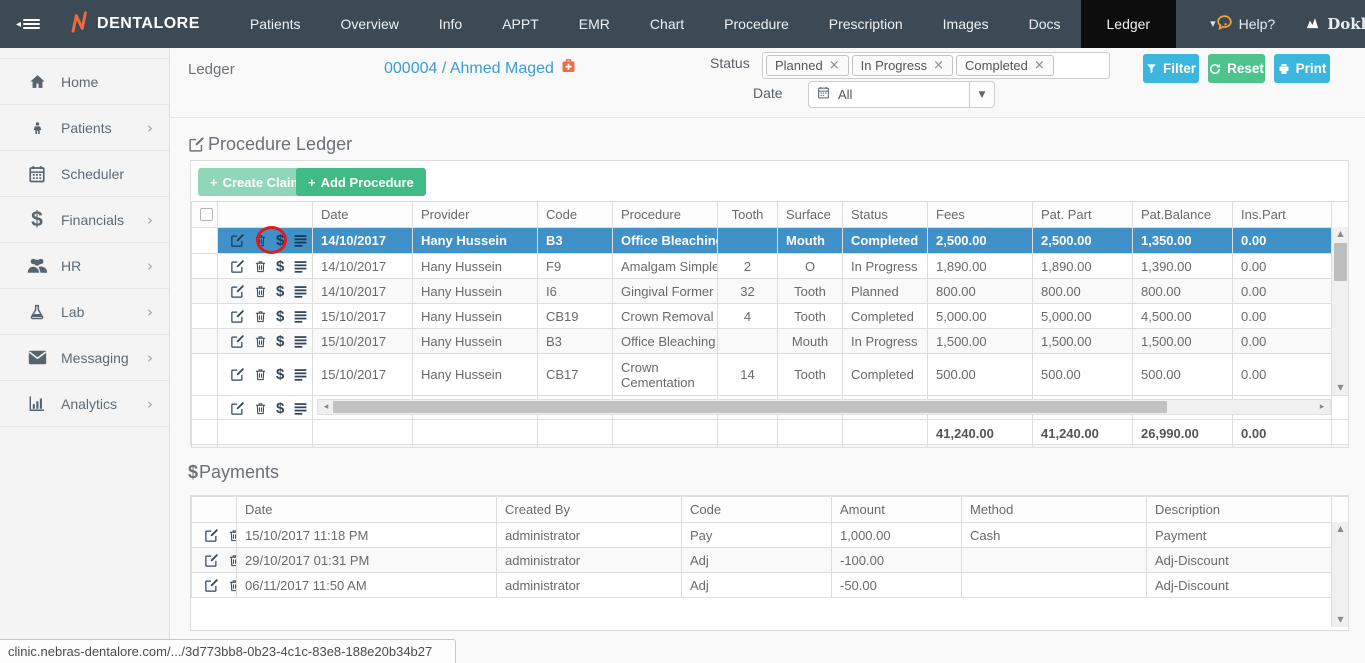 The image size is (1365, 663). What do you see at coordinates (1302, 68) in the screenshot?
I see `print-button: Print` at bounding box center [1302, 68].